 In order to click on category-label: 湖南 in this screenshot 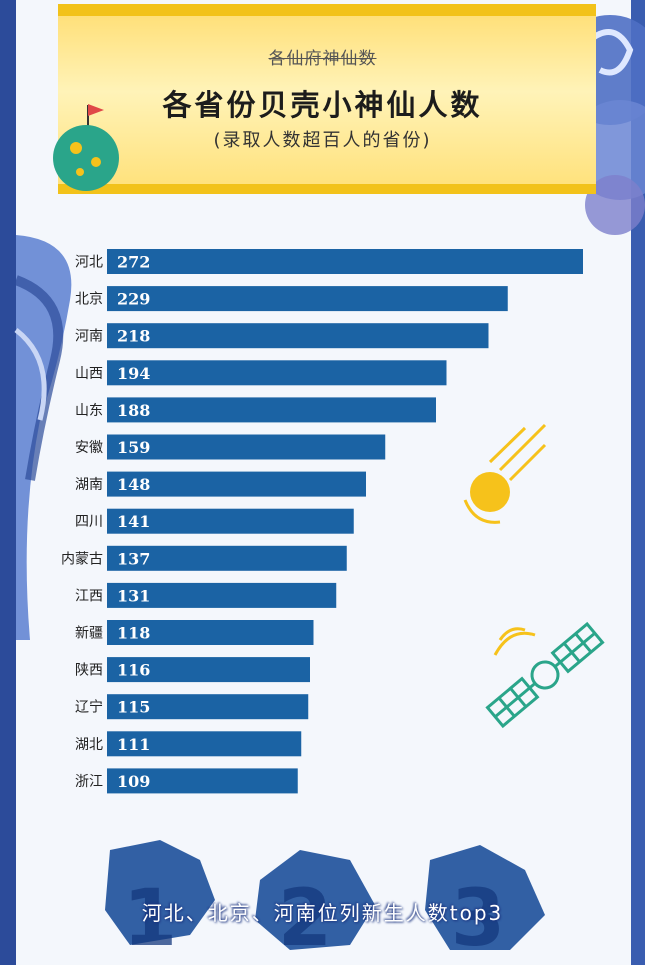, I will do `click(89, 485)`.